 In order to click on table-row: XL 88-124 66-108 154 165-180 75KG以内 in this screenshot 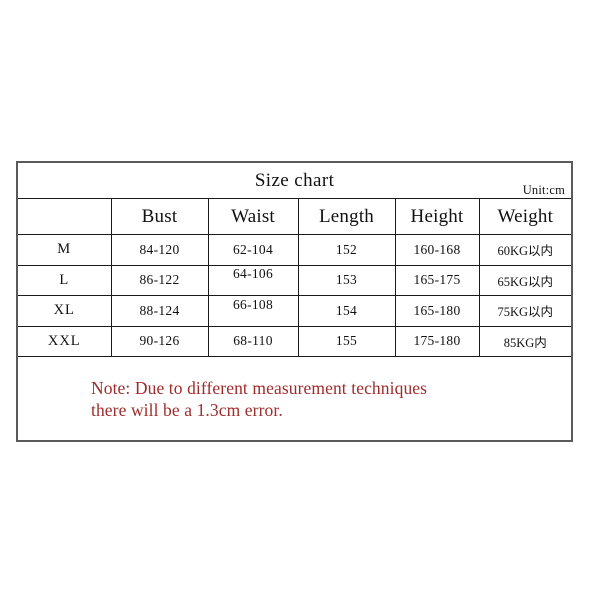, I will do `click(294, 311)`.